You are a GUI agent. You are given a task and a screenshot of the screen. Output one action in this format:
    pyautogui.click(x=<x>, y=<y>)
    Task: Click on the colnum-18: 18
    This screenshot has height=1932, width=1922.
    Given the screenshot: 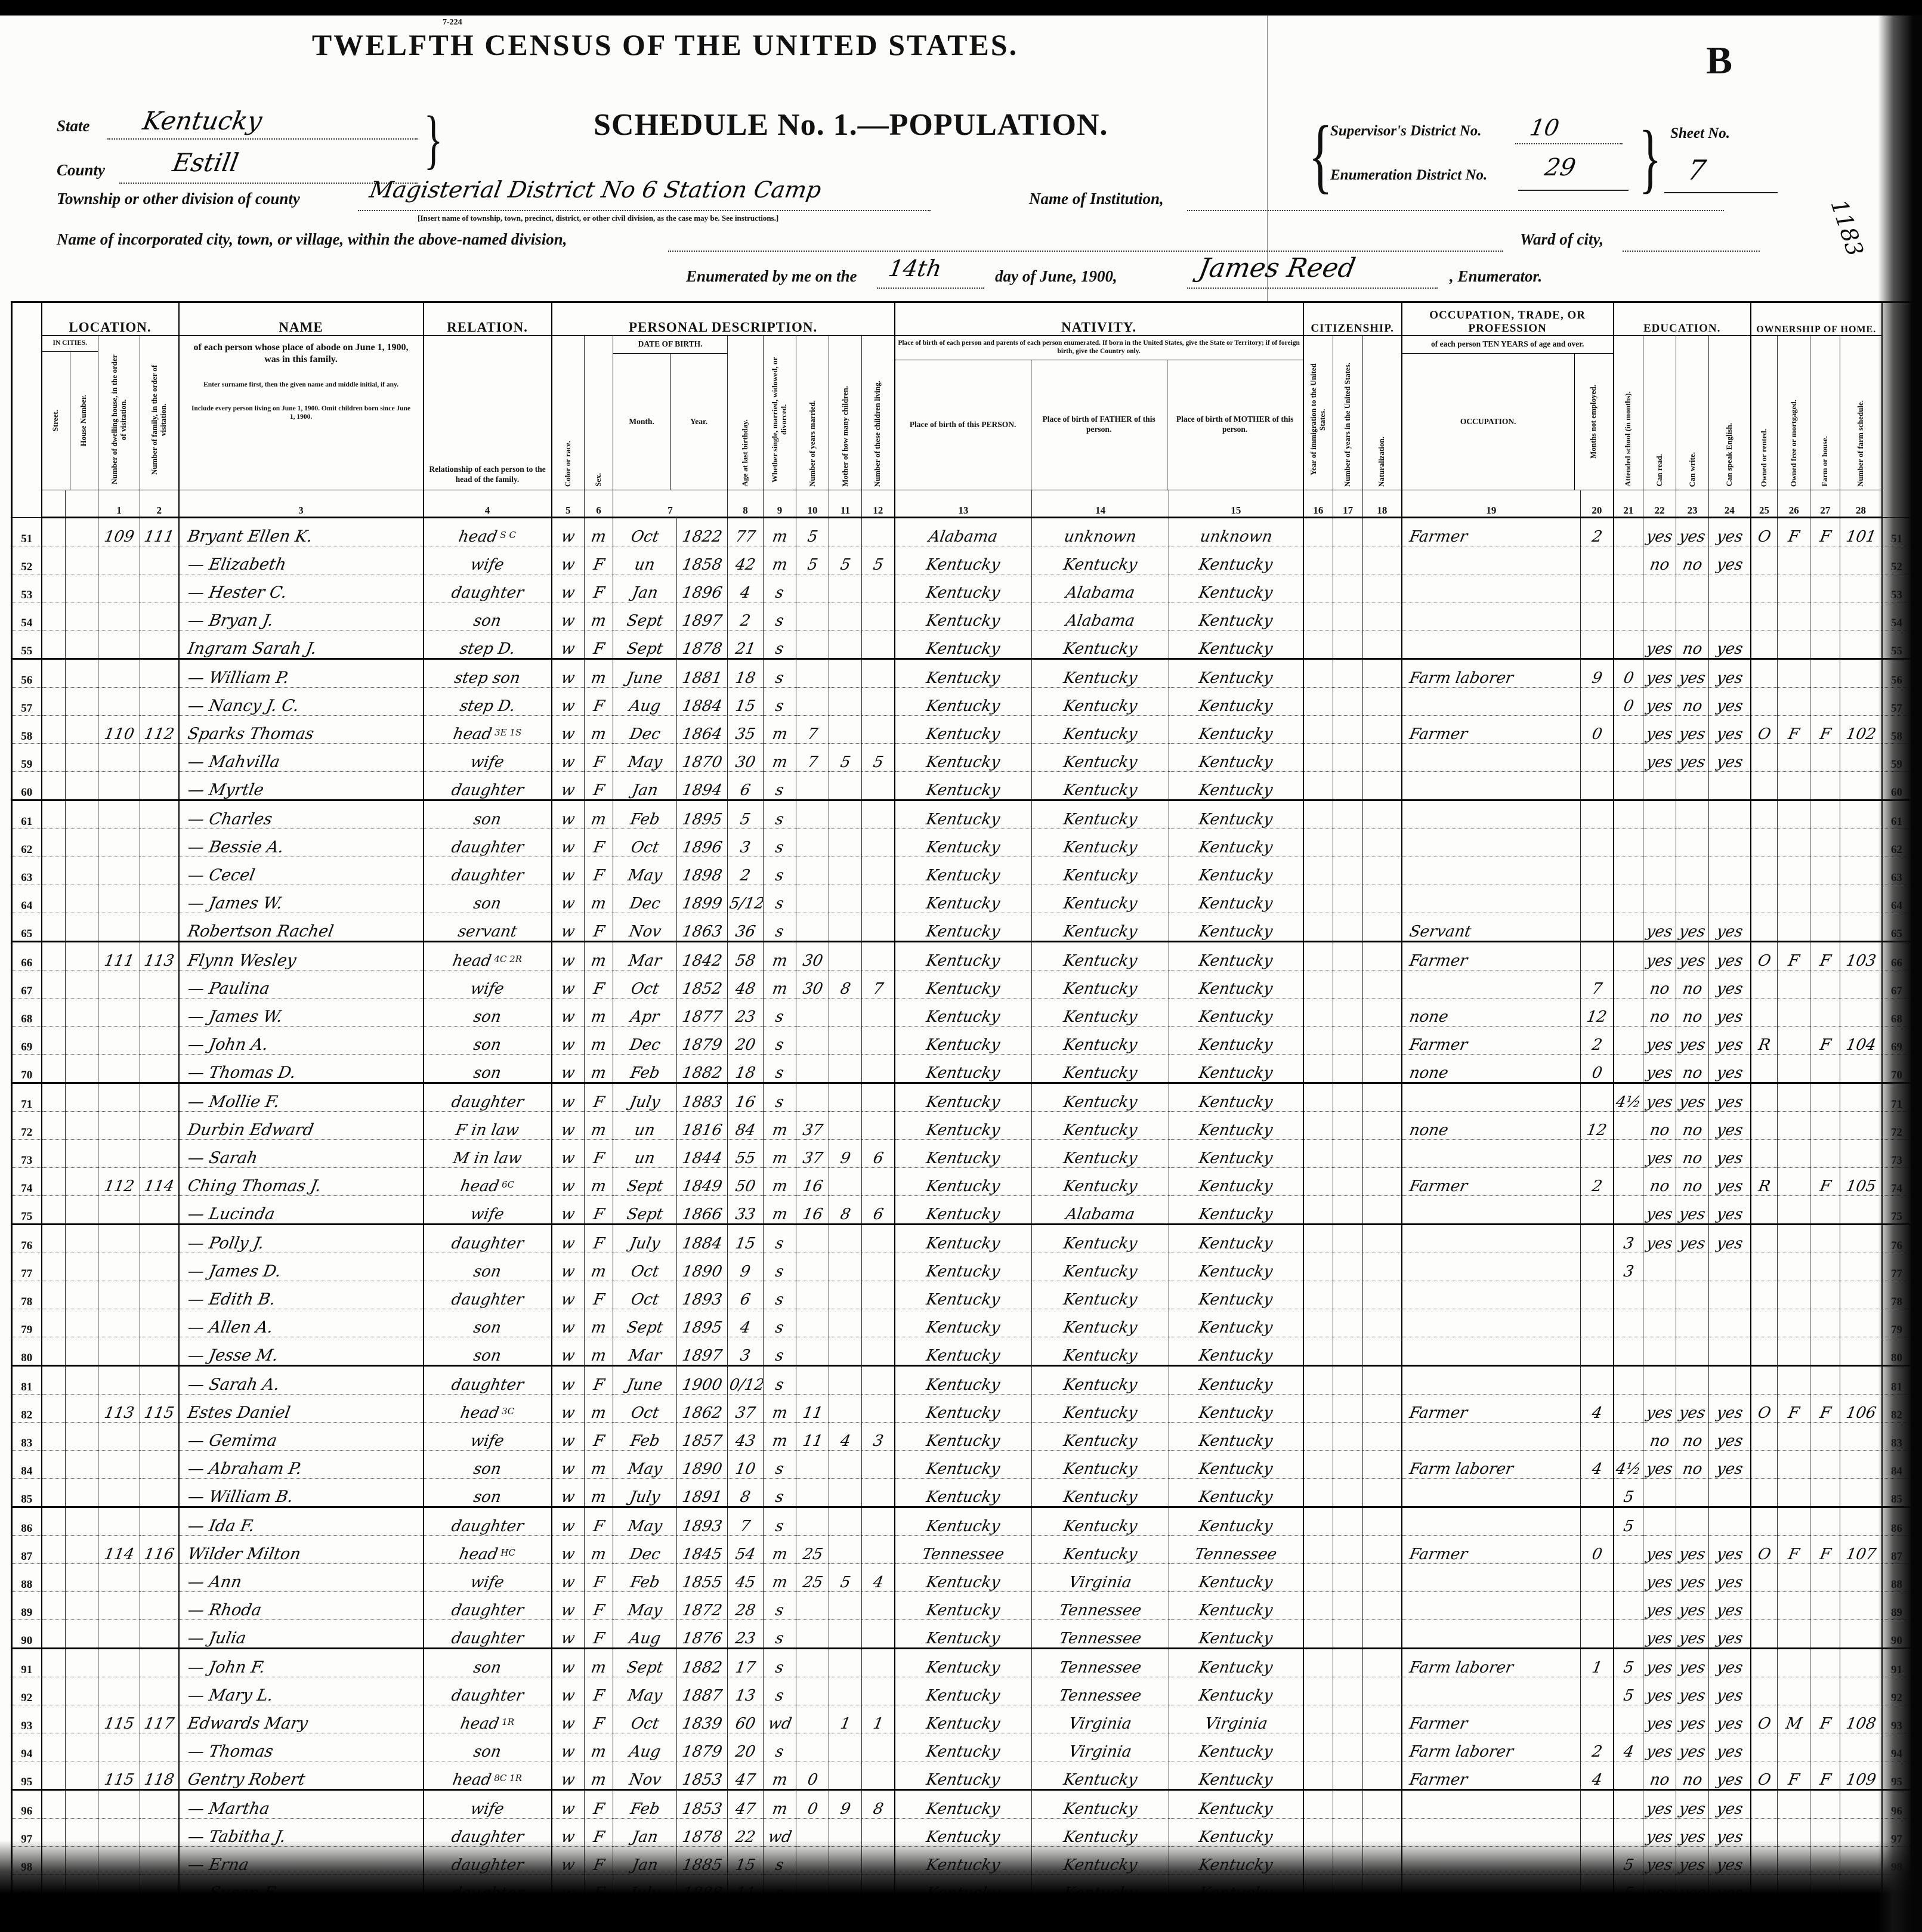 What is the action you would take?
    pyautogui.click(x=1382, y=504)
    